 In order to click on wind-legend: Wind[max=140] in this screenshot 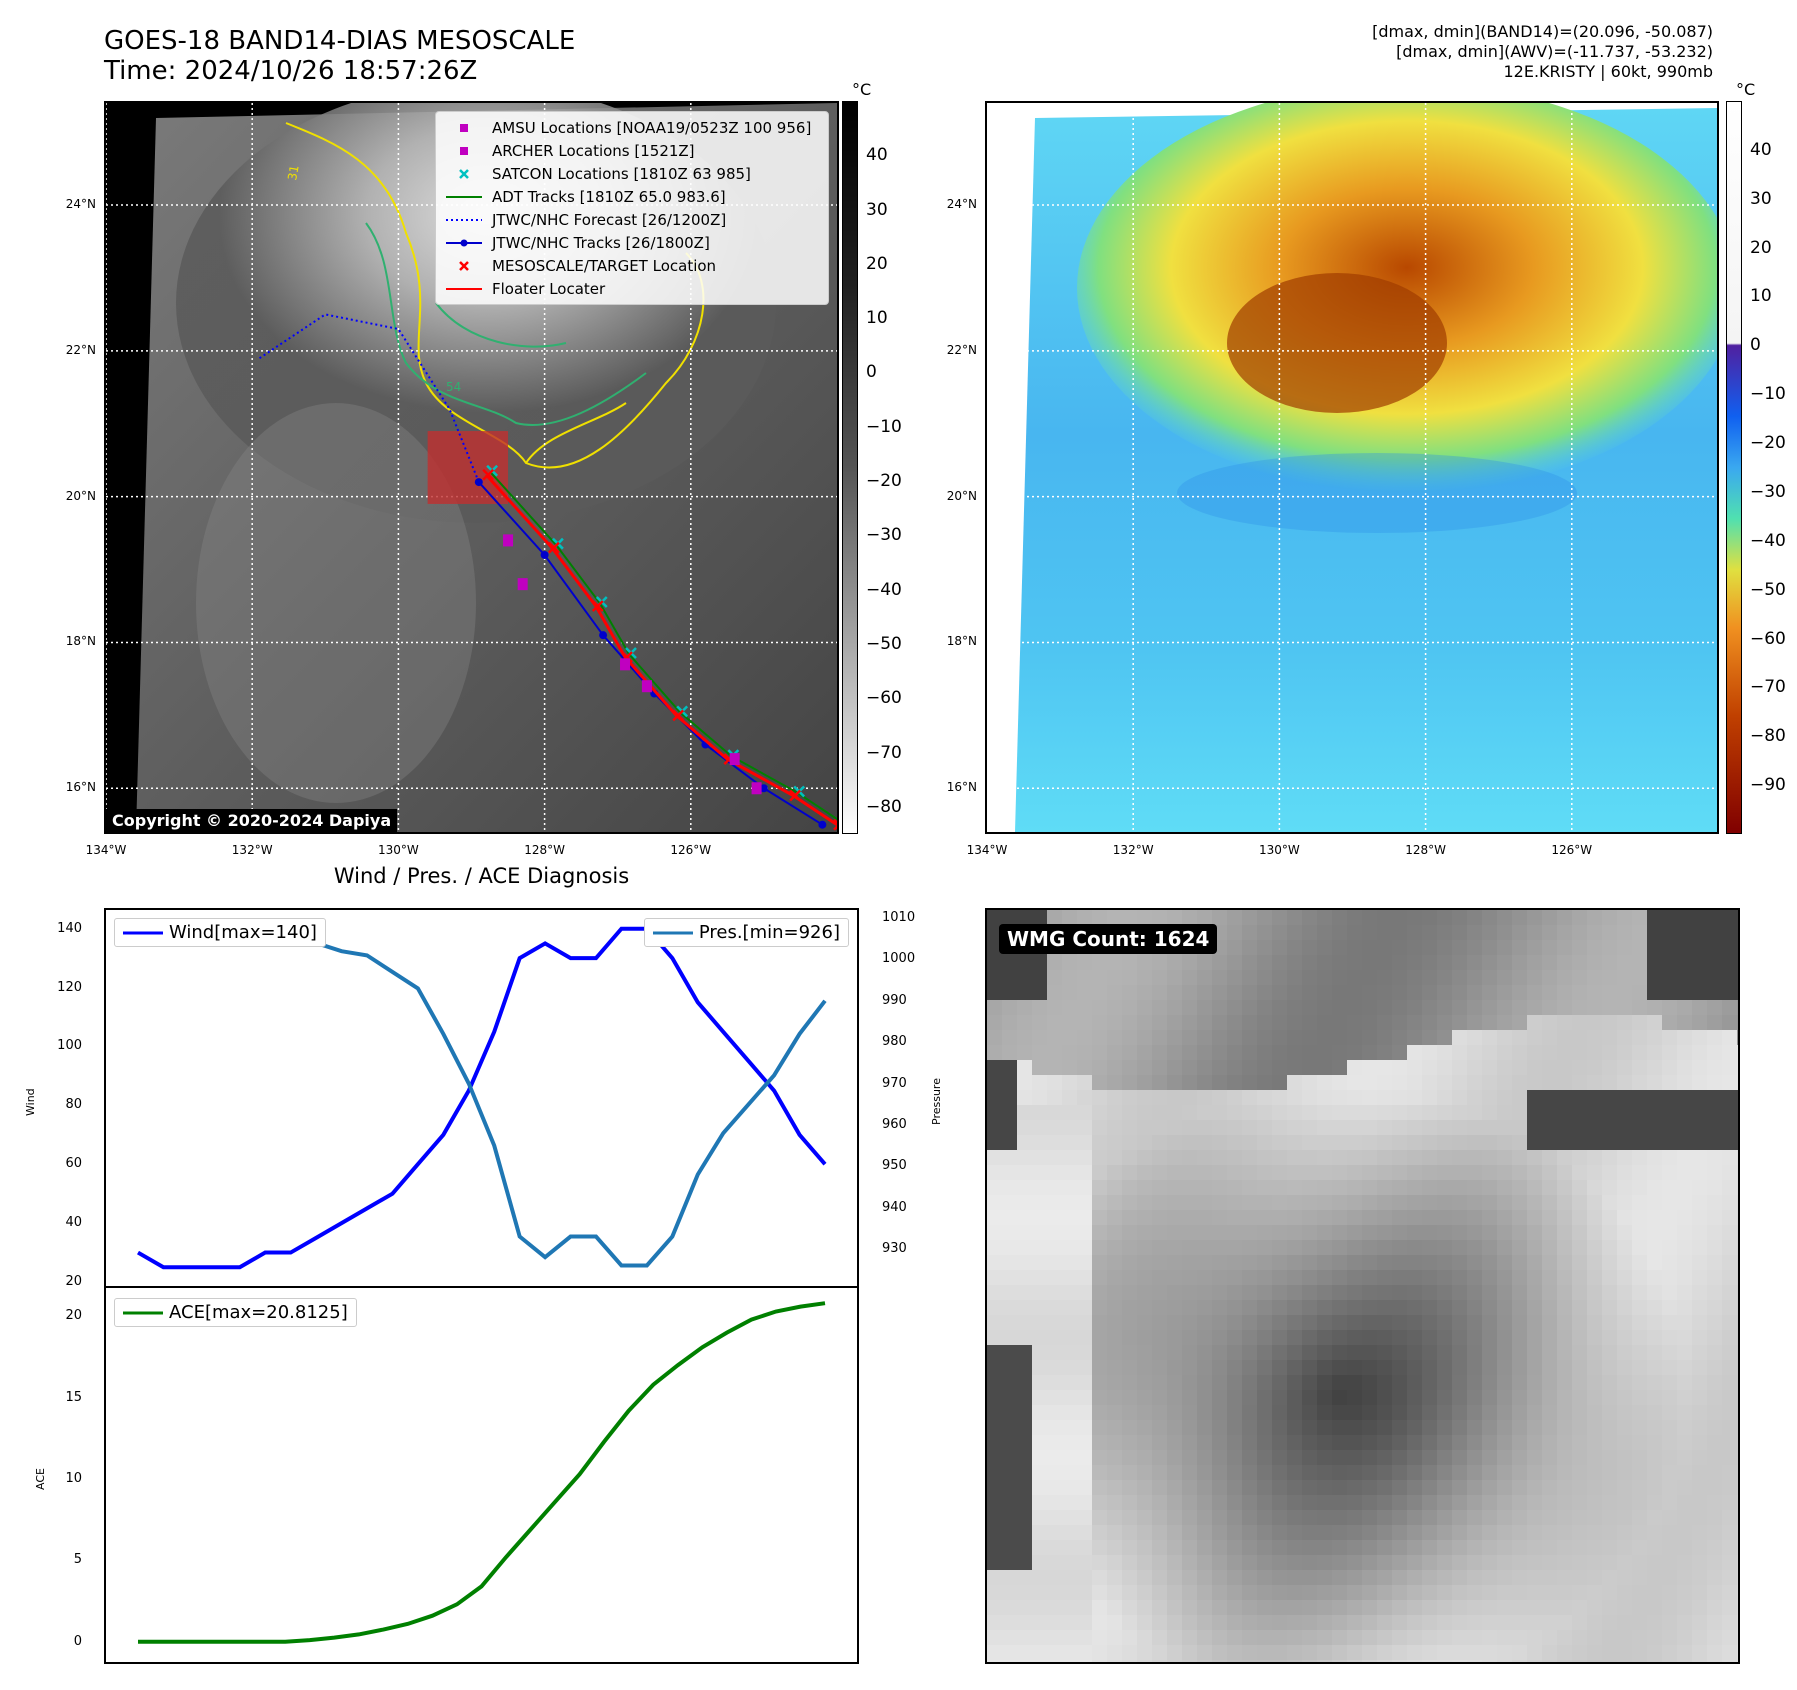, I will do `click(220, 932)`.